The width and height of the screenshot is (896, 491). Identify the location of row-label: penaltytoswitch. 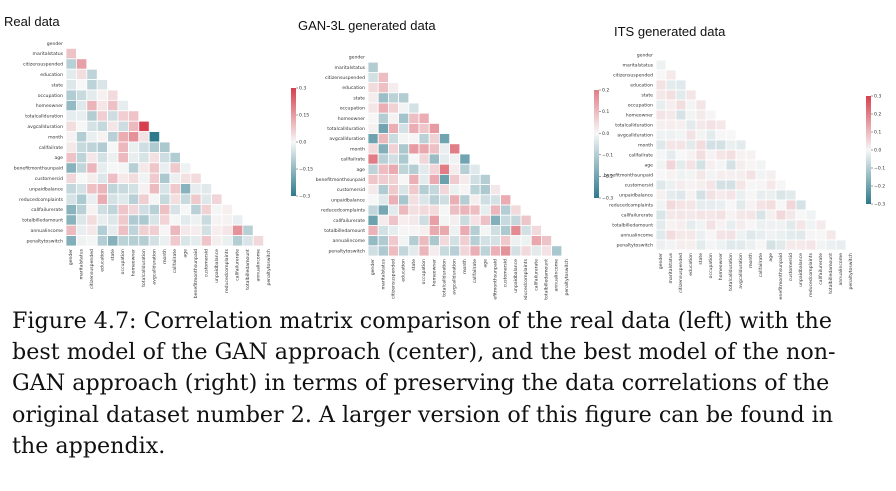
(346, 251).